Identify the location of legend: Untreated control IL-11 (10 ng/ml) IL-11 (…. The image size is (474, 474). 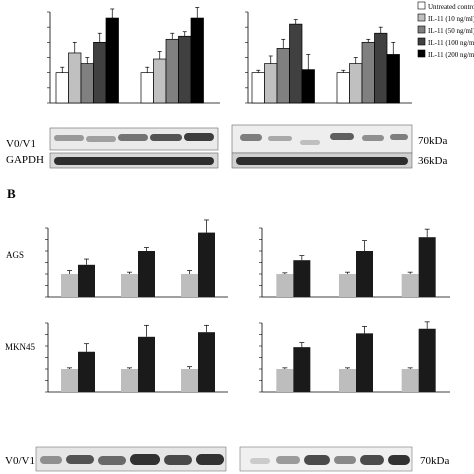
(445, 30).